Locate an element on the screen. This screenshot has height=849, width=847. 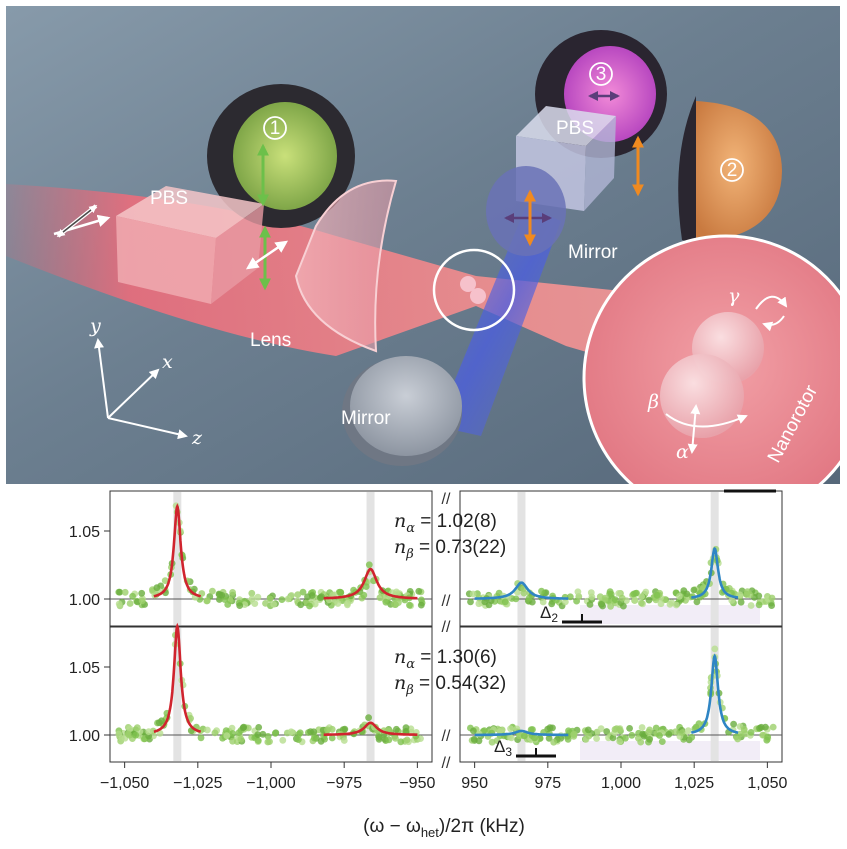
pbs-cube-right: PBS is located at coordinates (566, 158).